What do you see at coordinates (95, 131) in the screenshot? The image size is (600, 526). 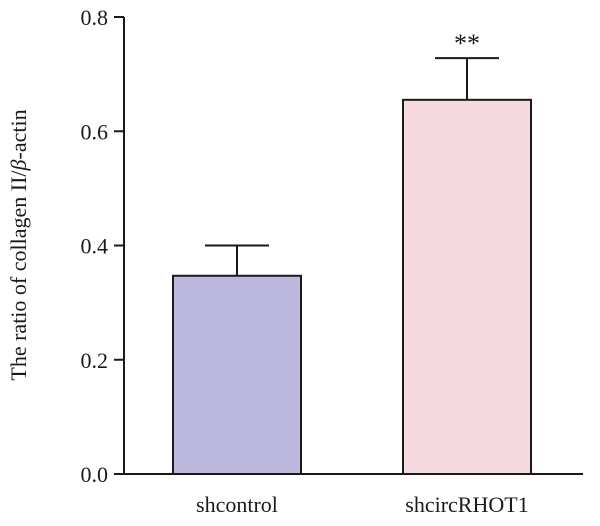 I see `y-tick-label-3: 0.6` at bounding box center [95, 131].